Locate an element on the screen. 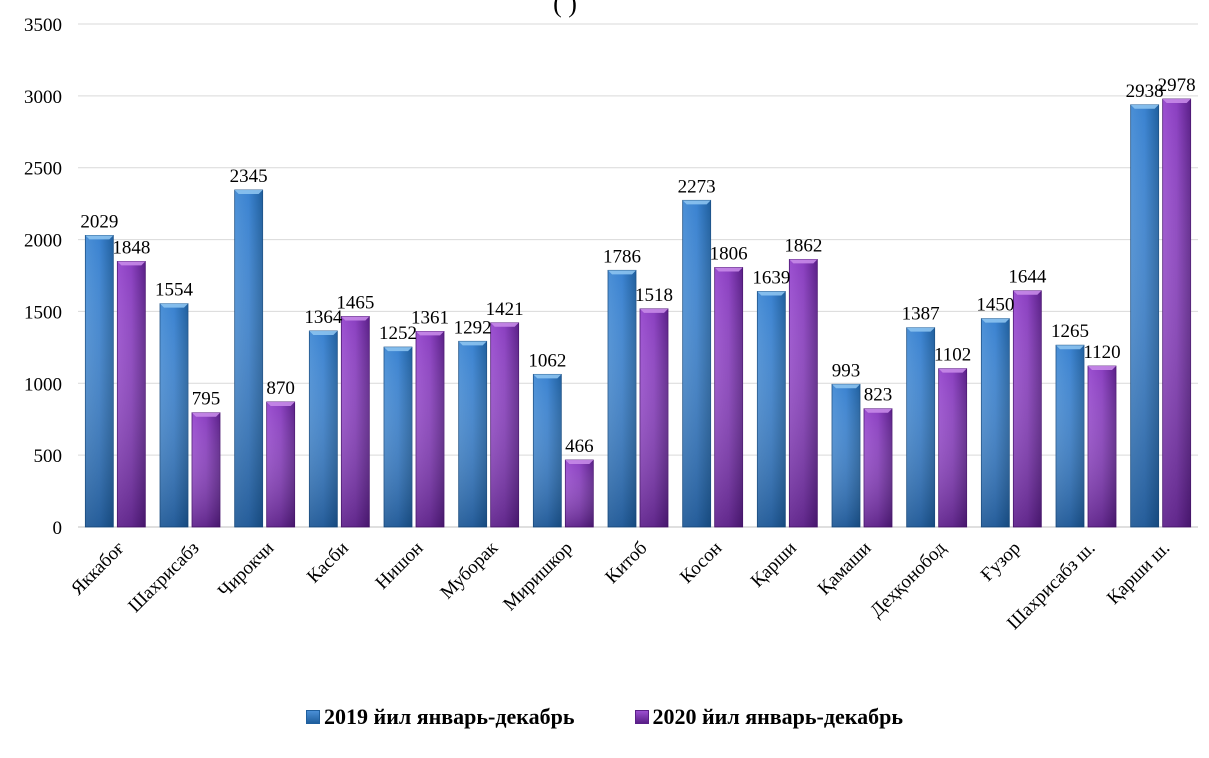 The image size is (1209, 758). legend-item-2020: 2020 йил январь-декабрь is located at coordinates (768, 717).